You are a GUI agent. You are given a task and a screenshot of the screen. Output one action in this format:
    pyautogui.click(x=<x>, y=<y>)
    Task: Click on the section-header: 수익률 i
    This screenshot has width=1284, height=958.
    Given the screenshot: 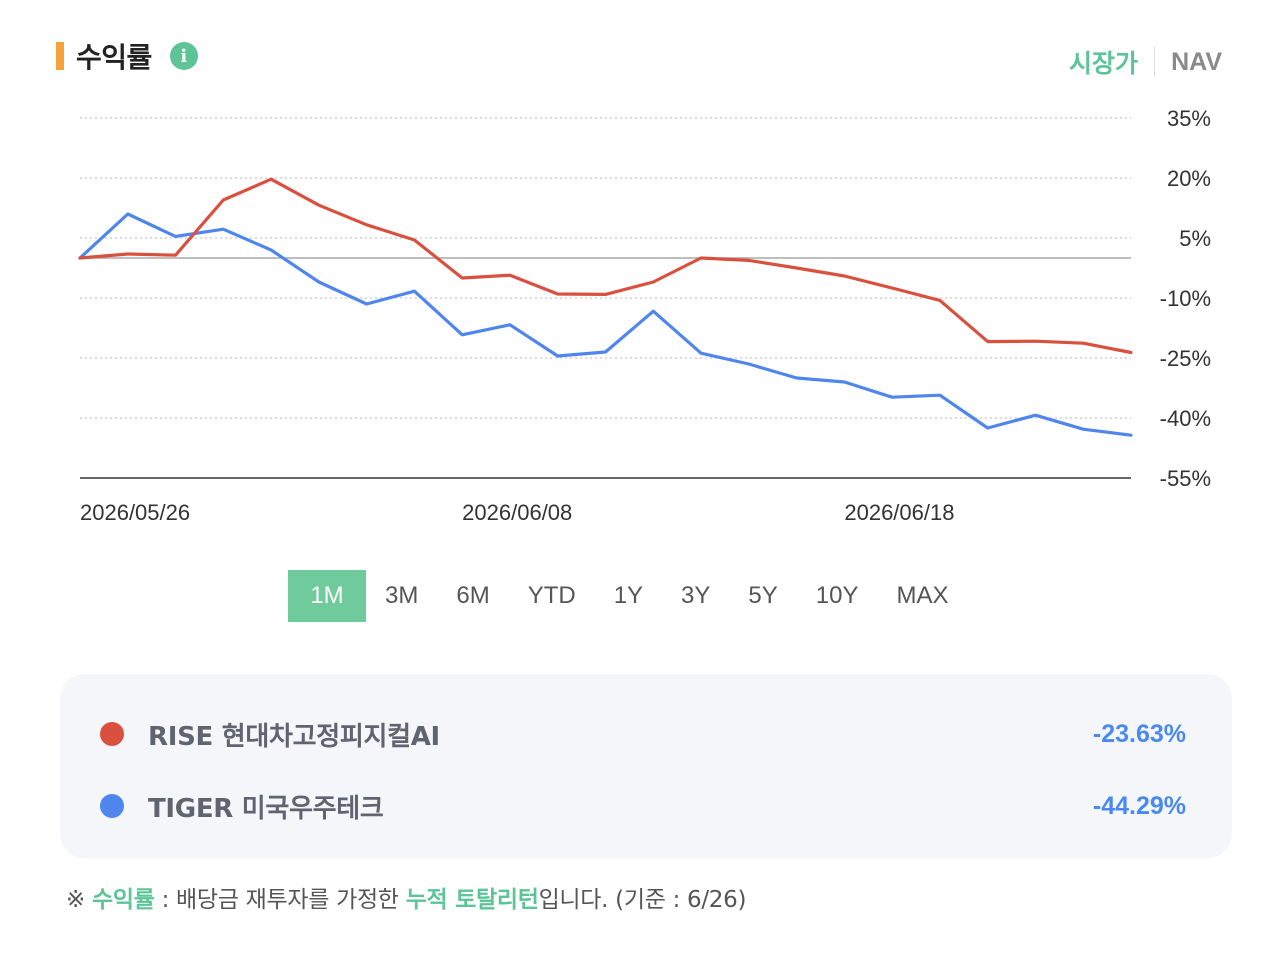 What is the action you would take?
    pyautogui.click(x=127, y=56)
    